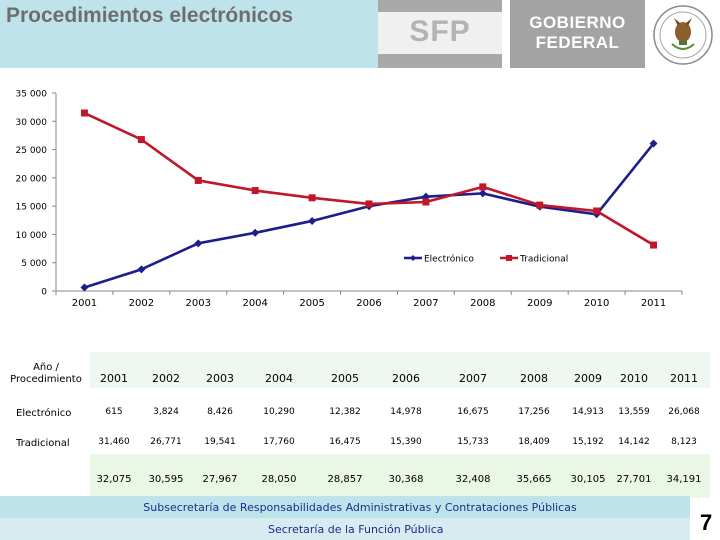 The width and height of the screenshot is (720, 540). What do you see at coordinates (32, 151) in the screenshot?
I see `y-tick-label: 25 000` at bounding box center [32, 151].